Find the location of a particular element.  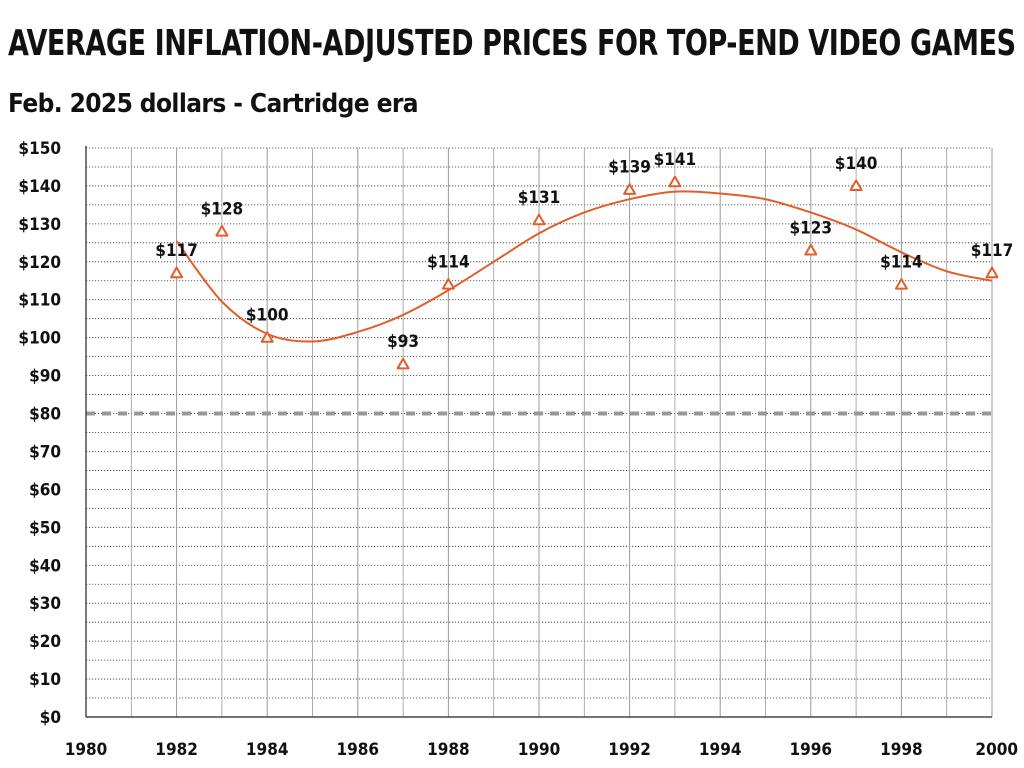

data-label: $140 is located at coordinates (856, 164).